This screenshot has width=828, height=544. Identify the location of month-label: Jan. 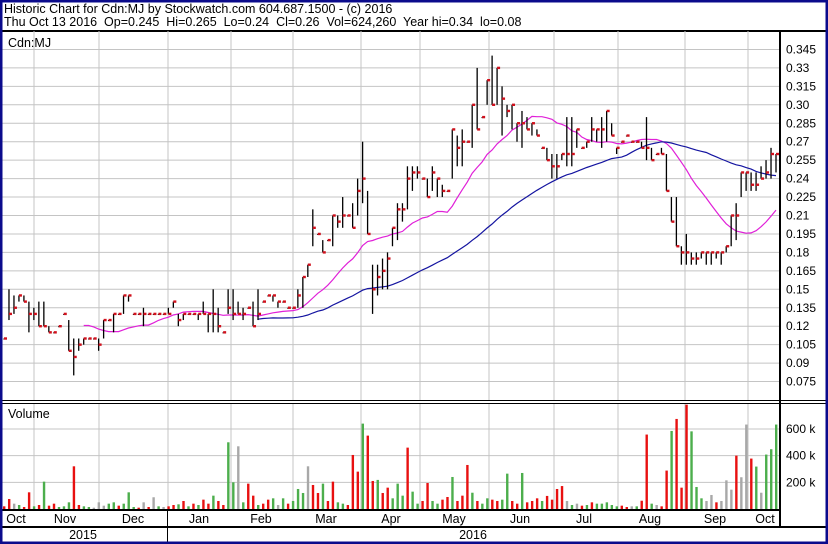
(199, 519).